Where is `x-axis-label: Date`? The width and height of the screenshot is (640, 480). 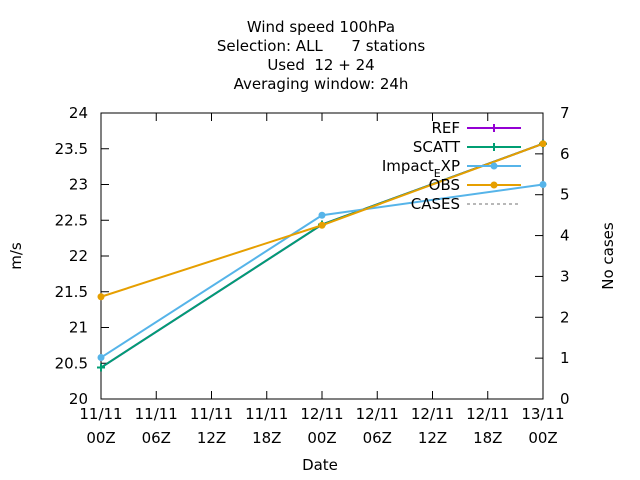 x-axis-label: Date is located at coordinates (320, 465).